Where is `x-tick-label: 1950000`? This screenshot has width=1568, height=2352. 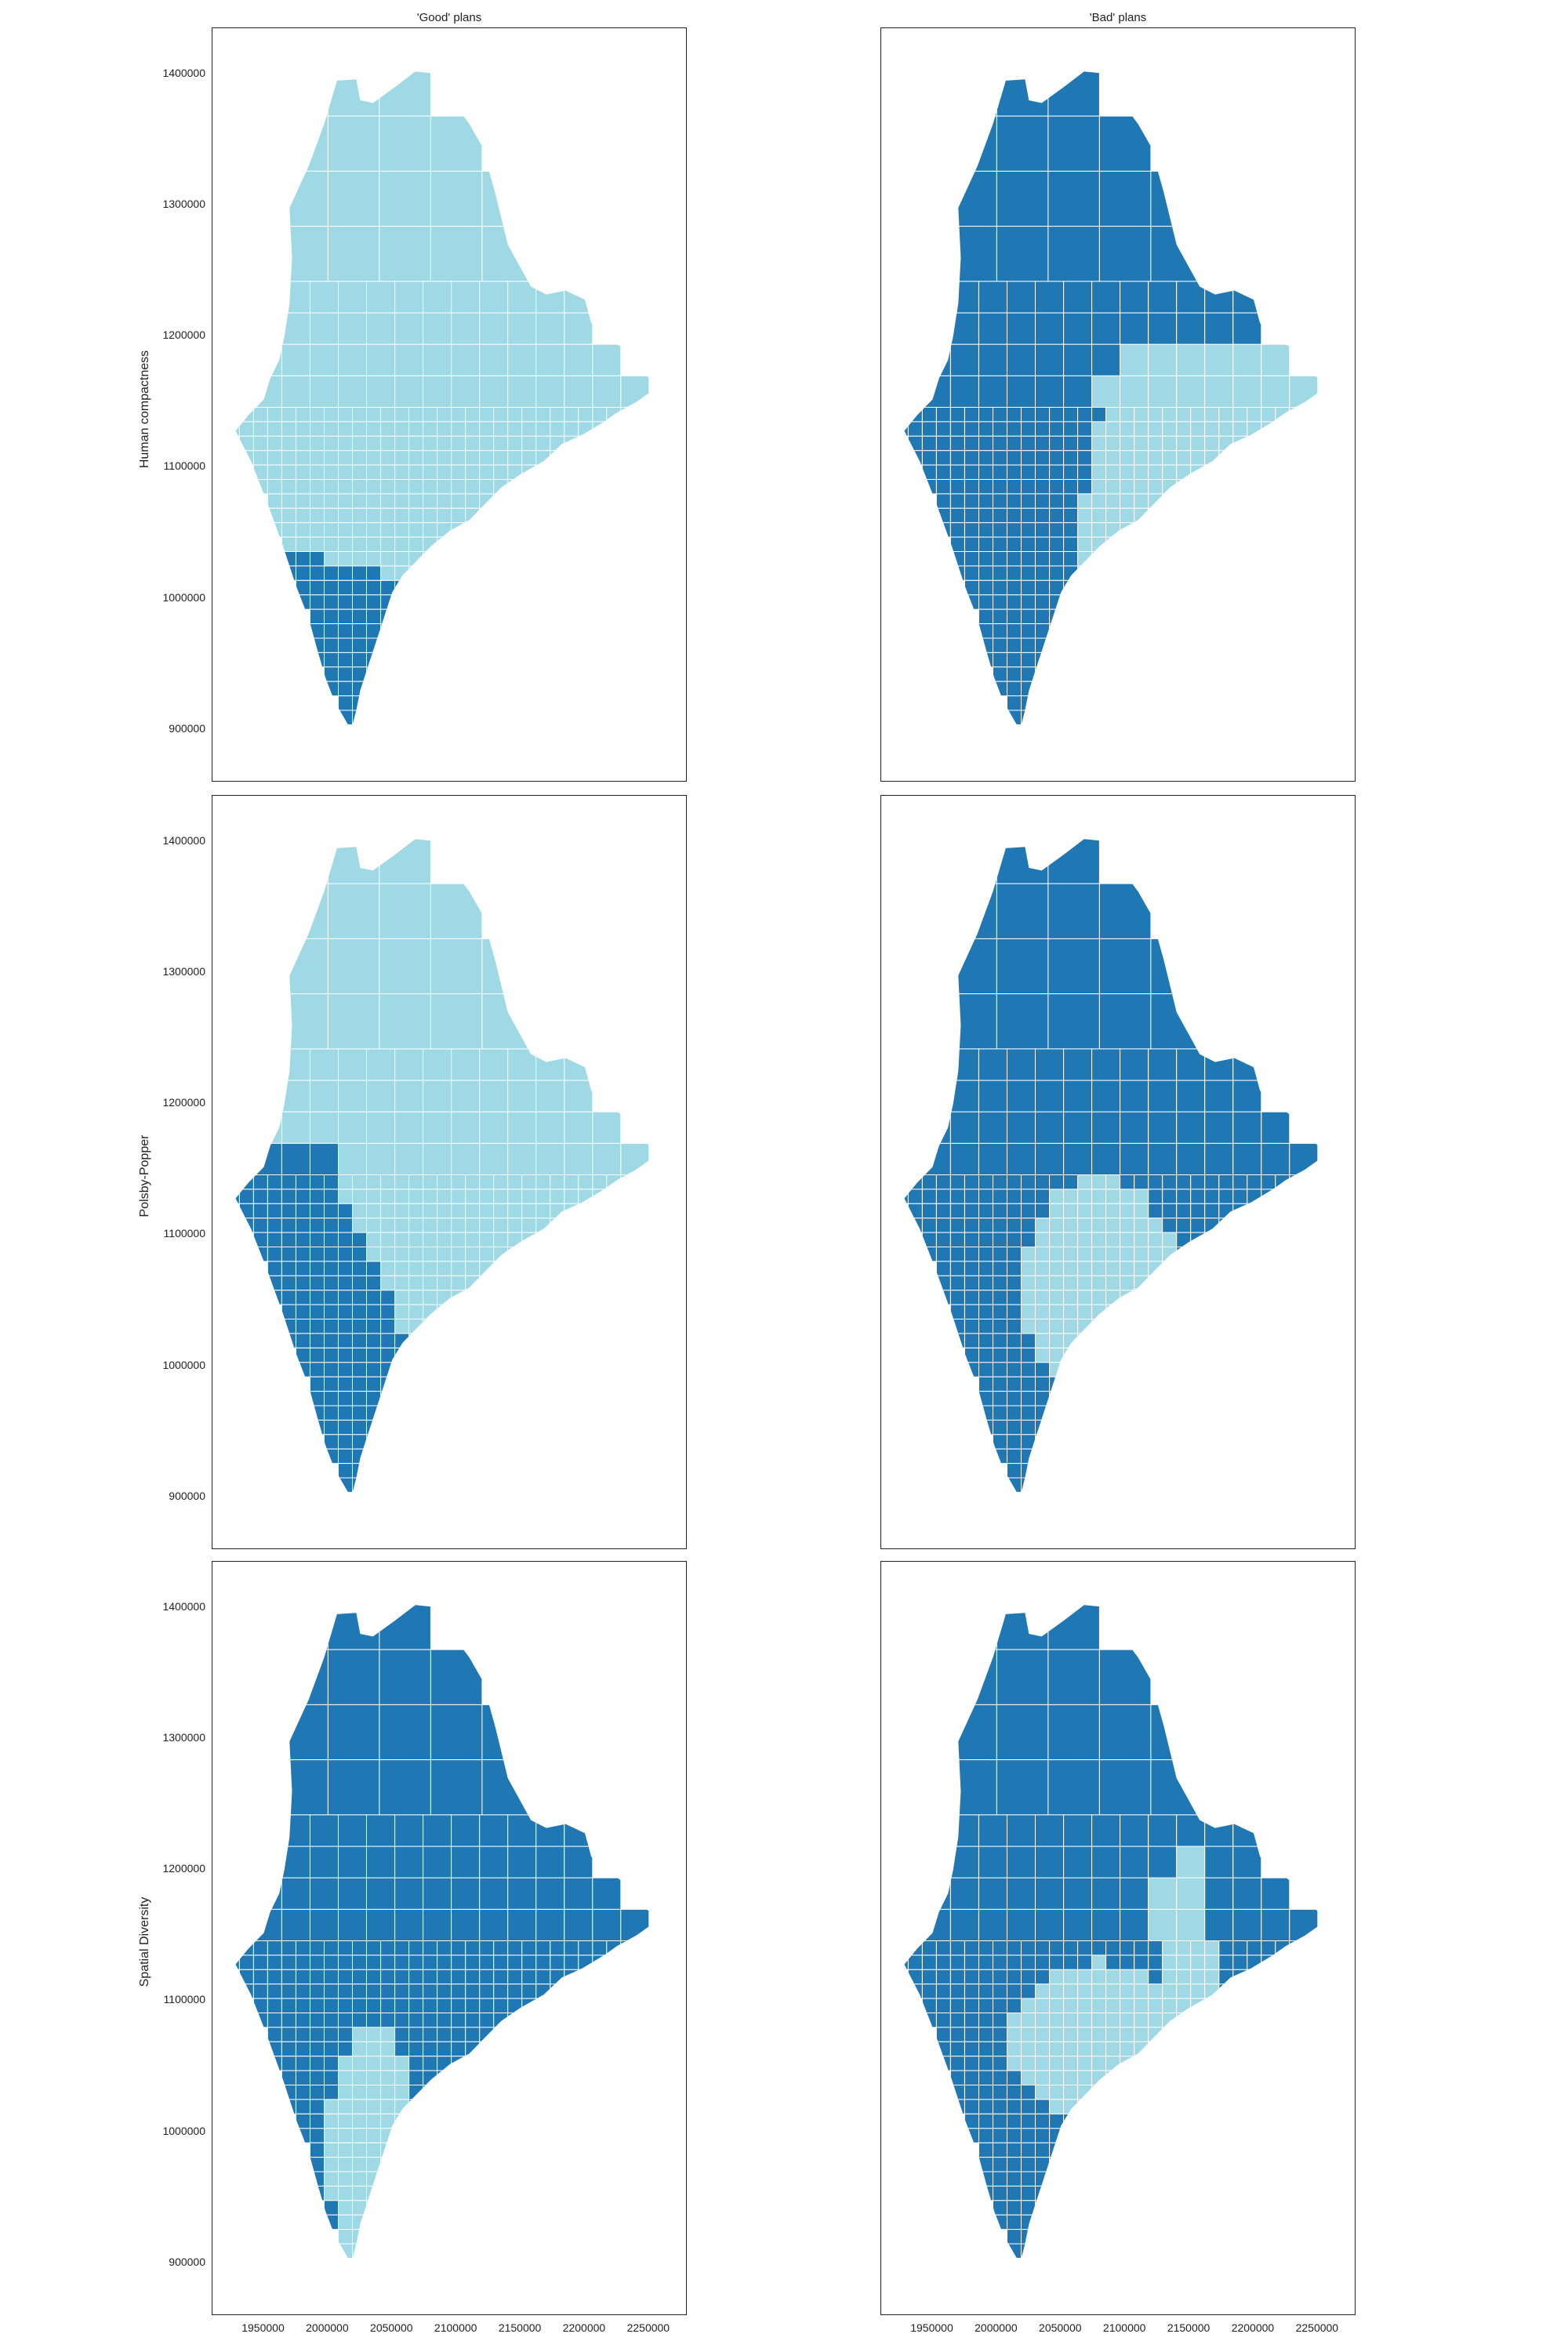 x-tick-label: 1950000 is located at coordinates (931, 2327).